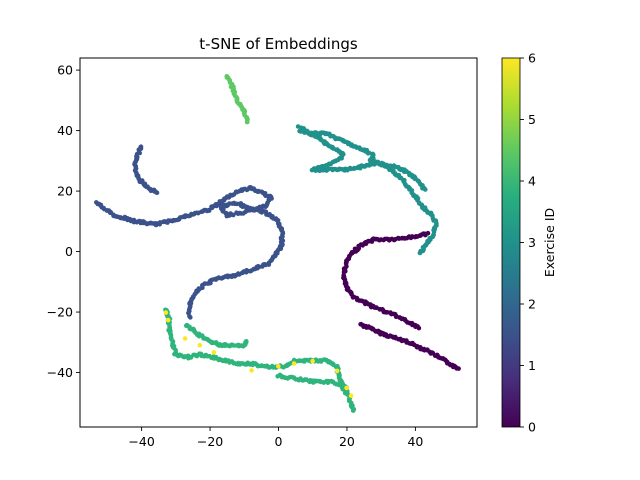 The image size is (640, 480). Describe the element at coordinates (141, 441) in the screenshot. I see `x-tick-label: −40` at that location.